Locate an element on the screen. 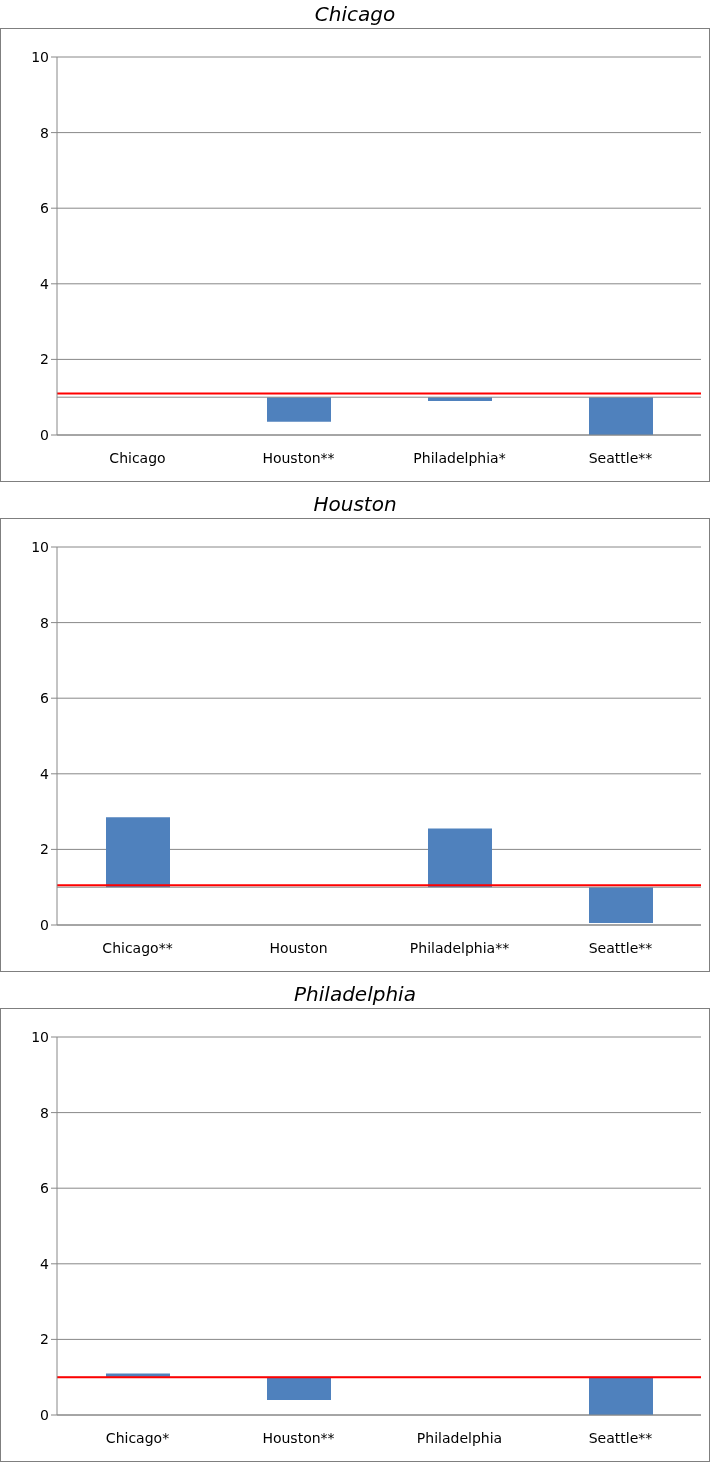  x-tick-label: Philadelphia is located at coordinates (459, 1437).